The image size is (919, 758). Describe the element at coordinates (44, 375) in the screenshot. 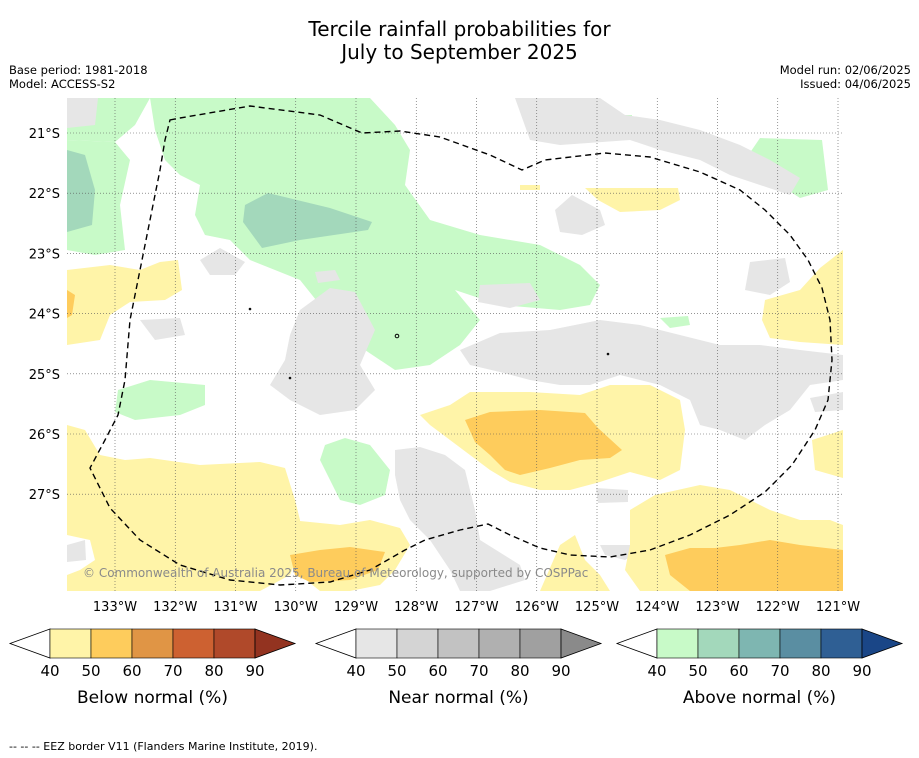

I see `latitude-tick-label: 25°S` at that location.